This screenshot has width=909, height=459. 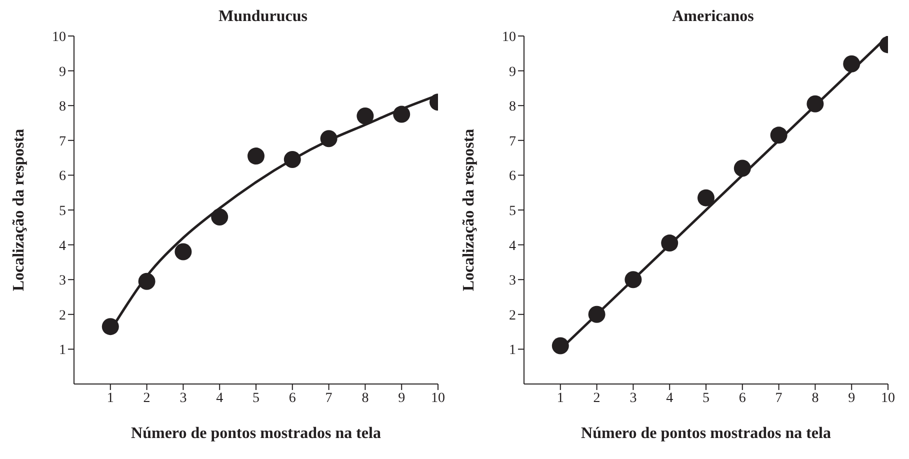 I want to click on chart-title: Americanos, so click(x=713, y=17).